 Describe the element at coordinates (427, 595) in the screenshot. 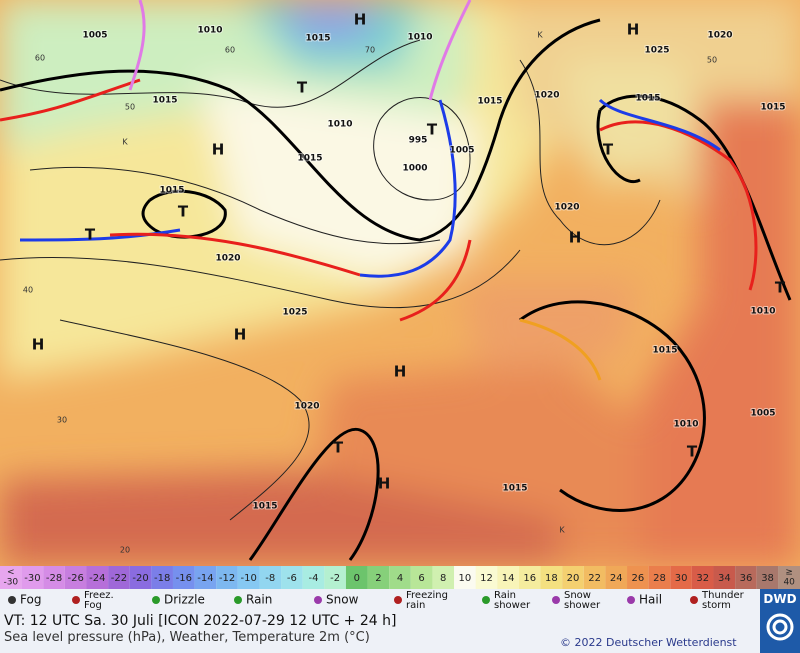

I see `legend-label: Freezing` at that location.